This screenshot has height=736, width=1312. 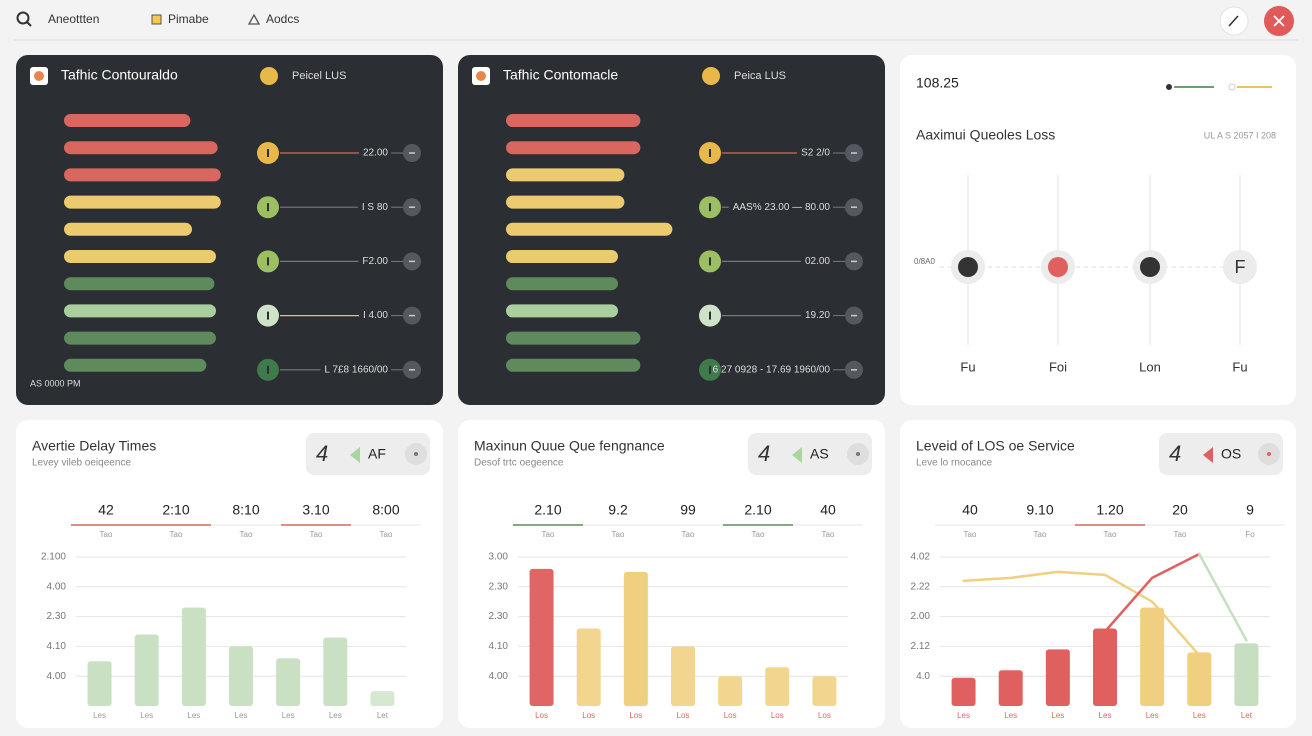 What do you see at coordinates (1247, 715) in the screenshot?
I see `x-tick-label: Let` at bounding box center [1247, 715].